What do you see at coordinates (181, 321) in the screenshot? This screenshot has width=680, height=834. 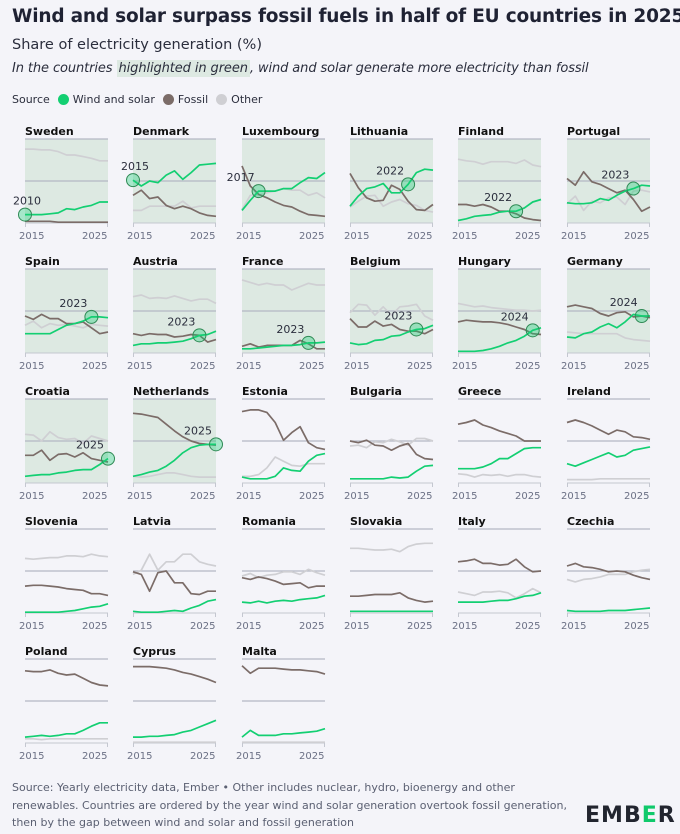 I see `crossover-year-label: 2023` at bounding box center [181, 321].